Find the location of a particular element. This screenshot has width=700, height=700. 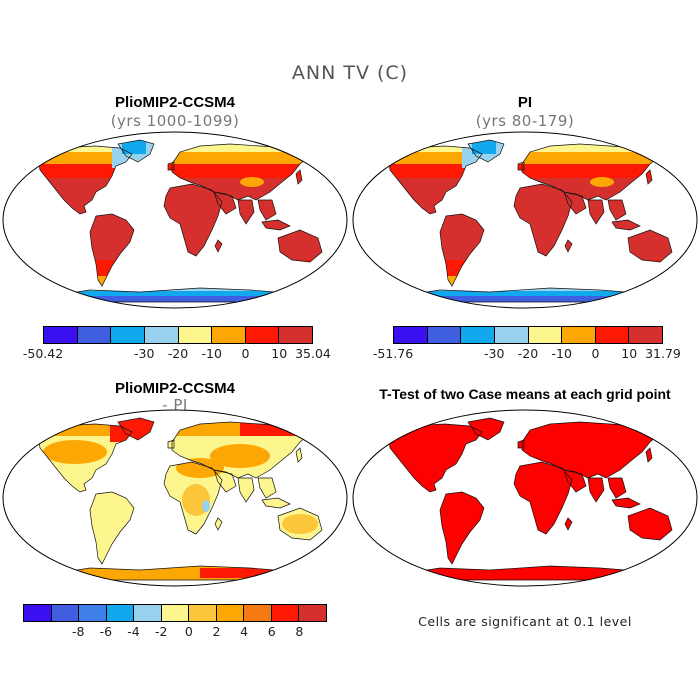

colorbar-tick-label: -6 is located at coordinates (106, 631).